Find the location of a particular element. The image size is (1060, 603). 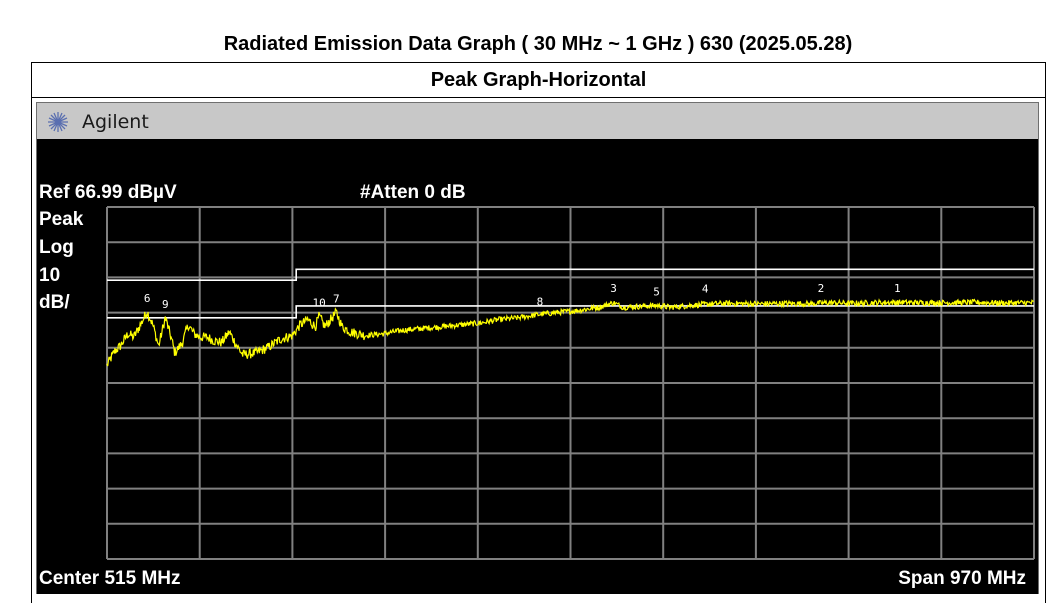

marker-label-4: 4 is located at coordinates (705, 289).